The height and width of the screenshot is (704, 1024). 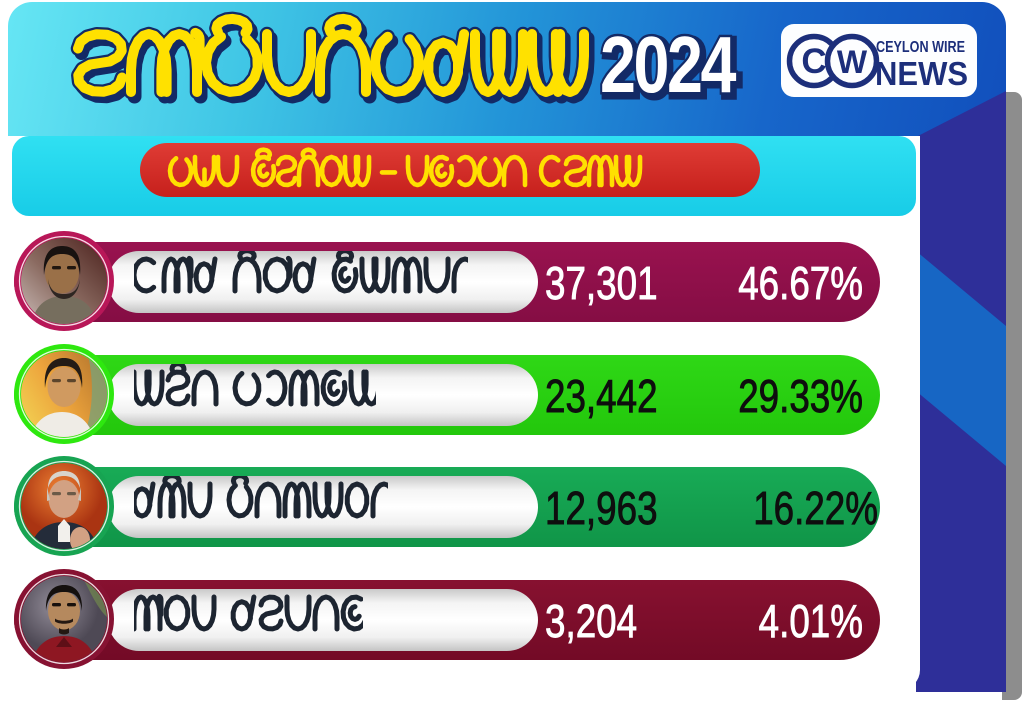 I want to click on svg-text: CEYLON WIRE, so click(x=920, y=47).